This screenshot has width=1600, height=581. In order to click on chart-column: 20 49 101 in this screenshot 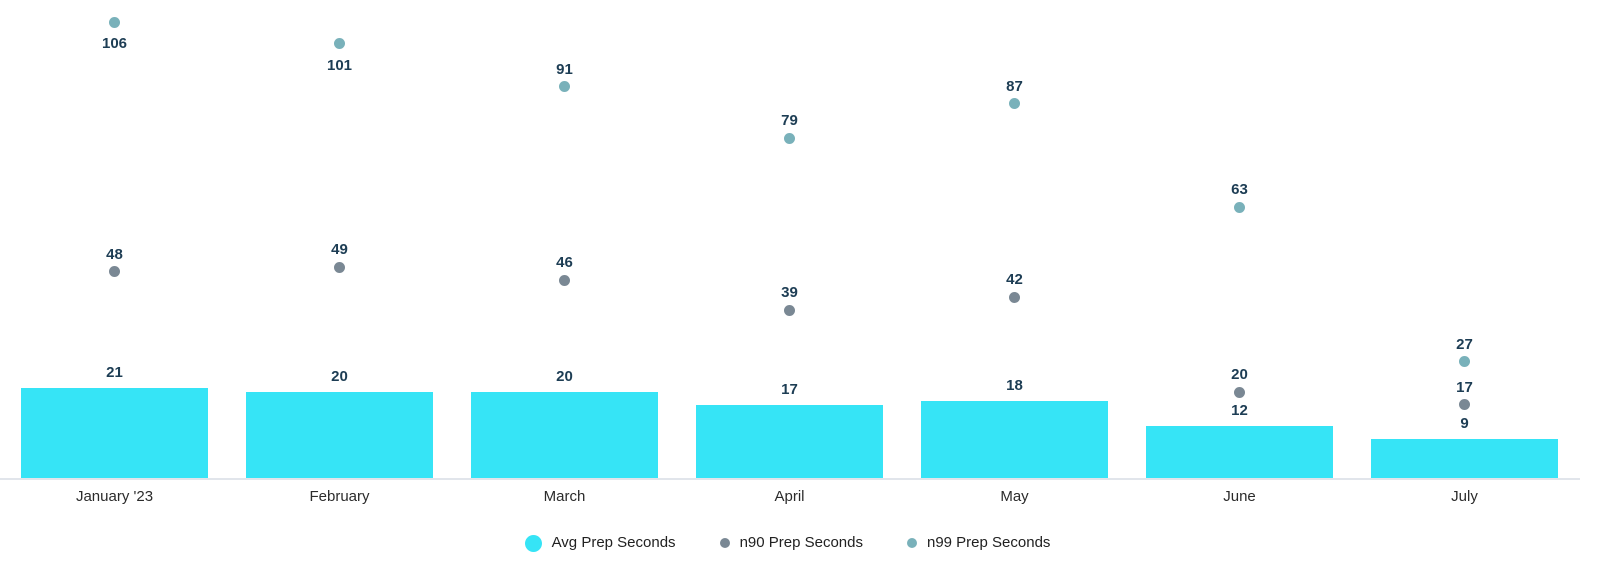, I will do `click(339, 239)`.